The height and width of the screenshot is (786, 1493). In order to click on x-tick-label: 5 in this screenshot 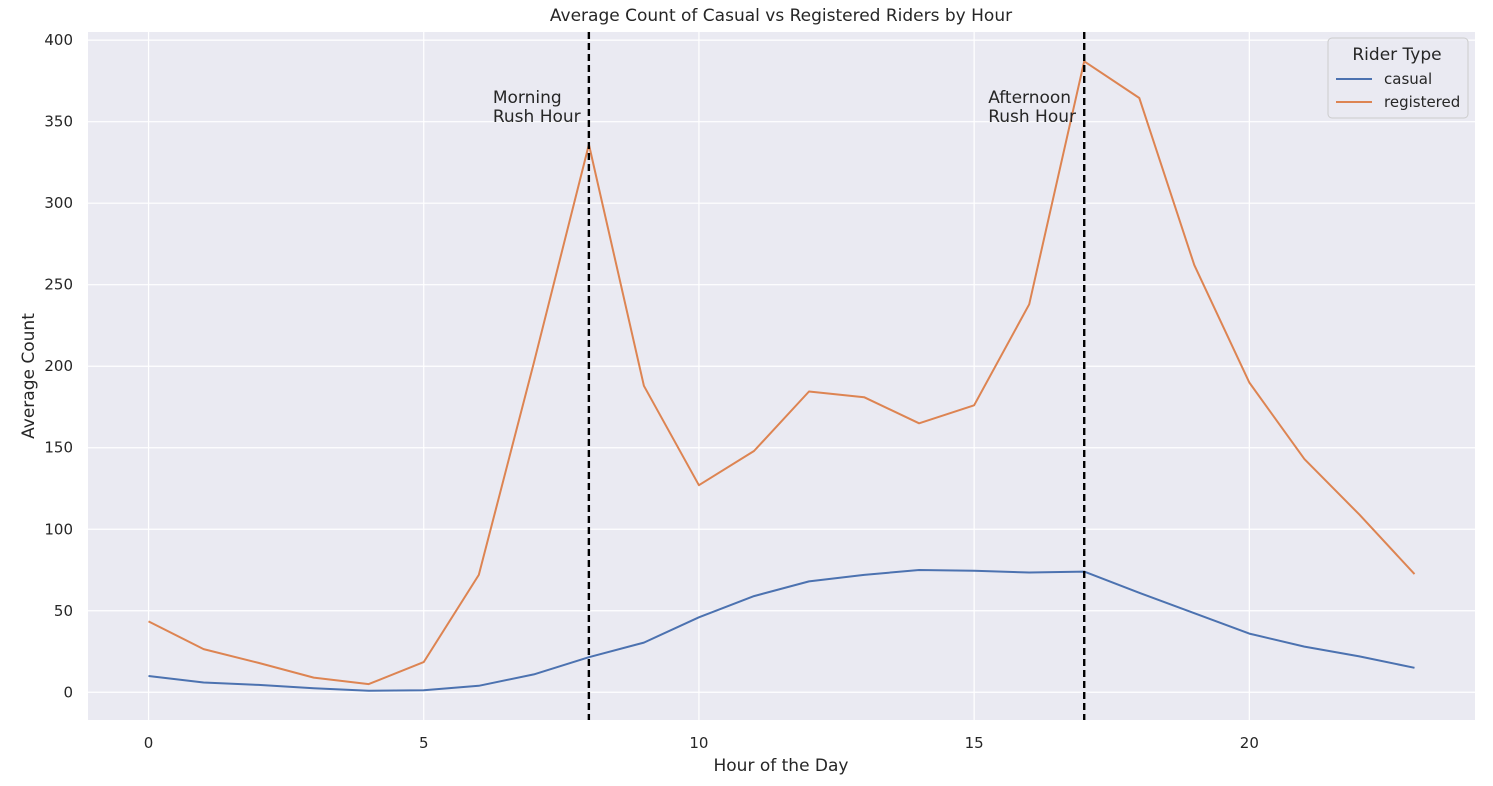, I will do `click(424, 743)`.